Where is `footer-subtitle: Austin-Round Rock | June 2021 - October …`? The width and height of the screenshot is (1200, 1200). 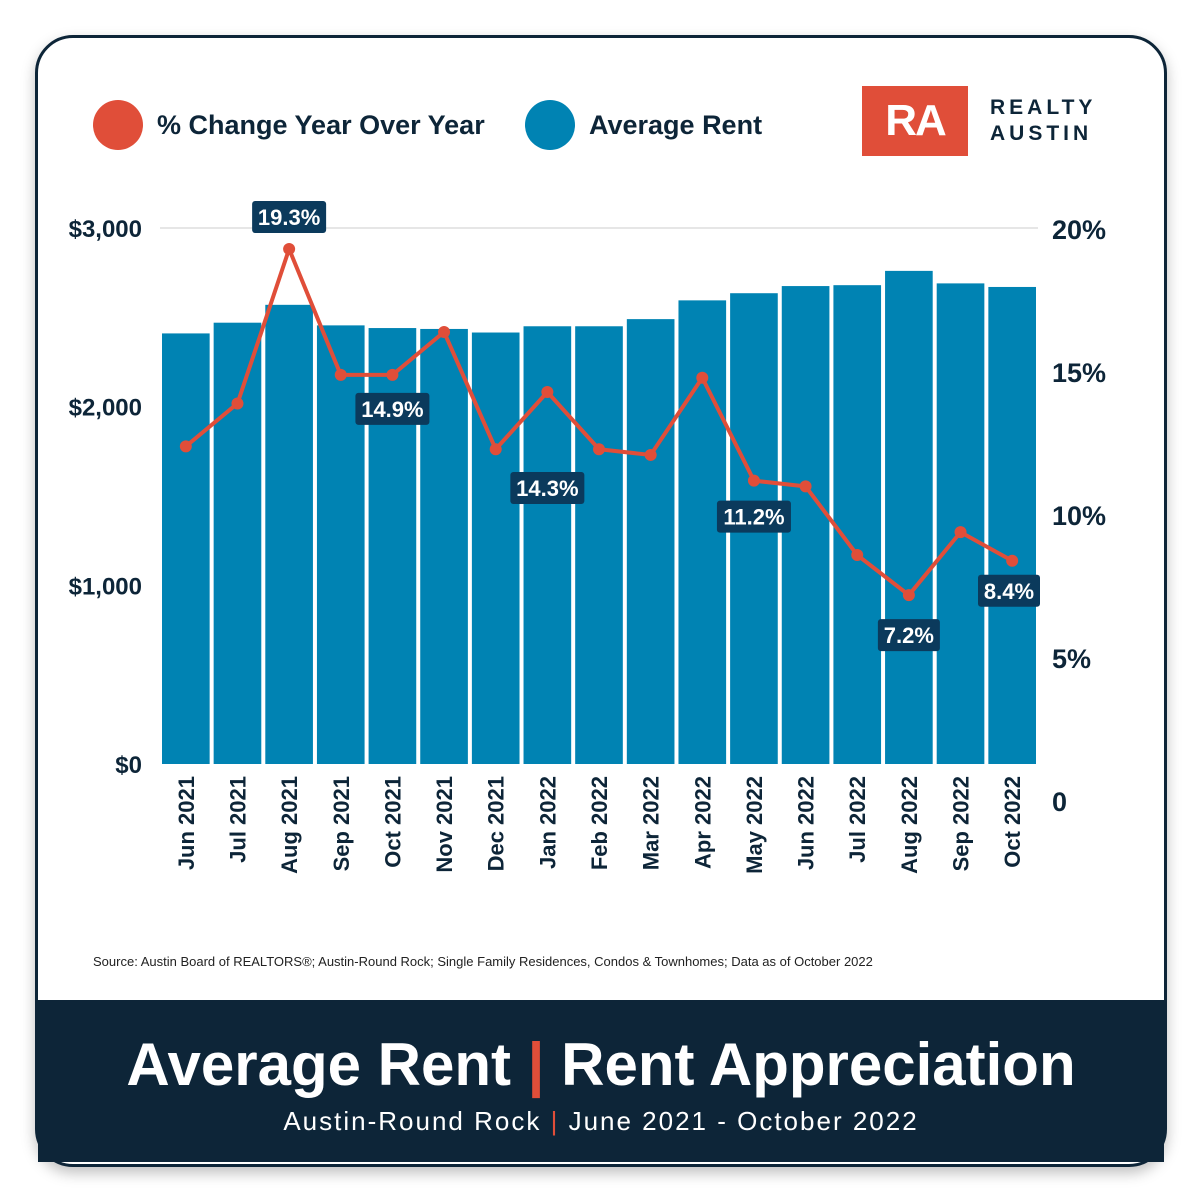 footer-subtitle: Austin-Round Rock | June 2021 - October … is located at coordinates (601, 1121).